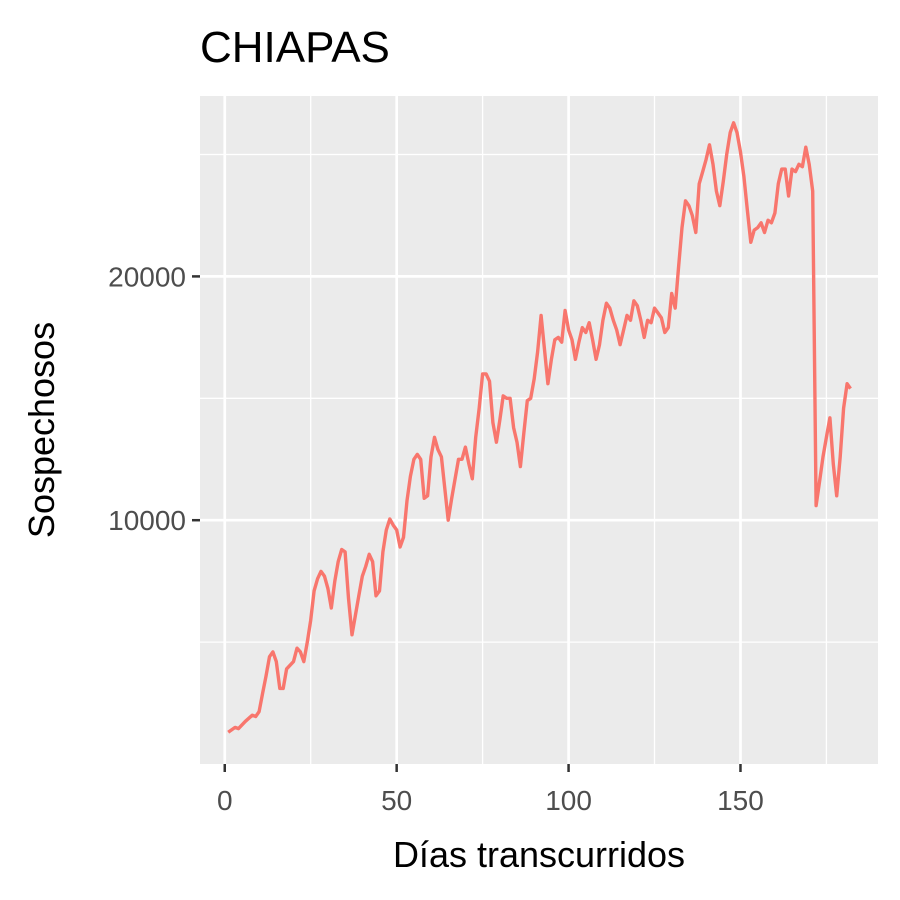 The height and width of the screenshot is (900, 900). What do you see at coordinates (740, 800) in the screenshot?
I see `x-tick-label: 150` at bounding box center [740, 800].